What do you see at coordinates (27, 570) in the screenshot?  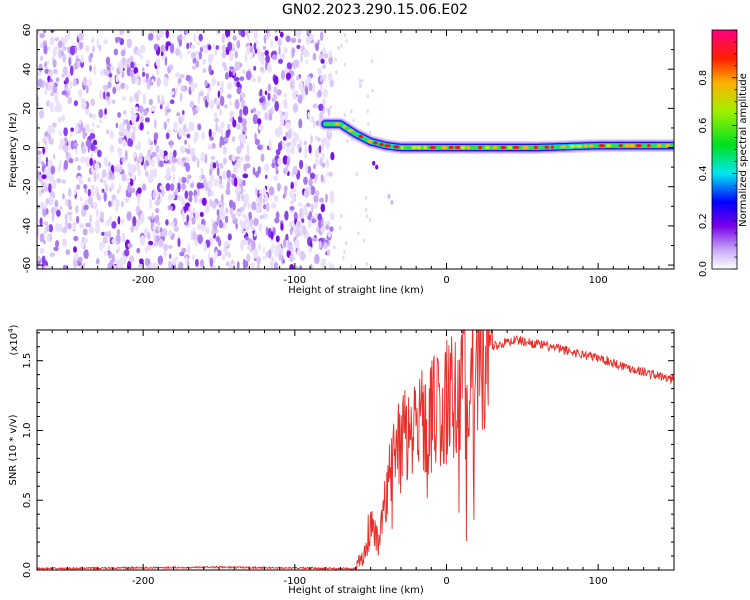 I see `y-tick-label: 0.0` at bounding box center [27, 570].